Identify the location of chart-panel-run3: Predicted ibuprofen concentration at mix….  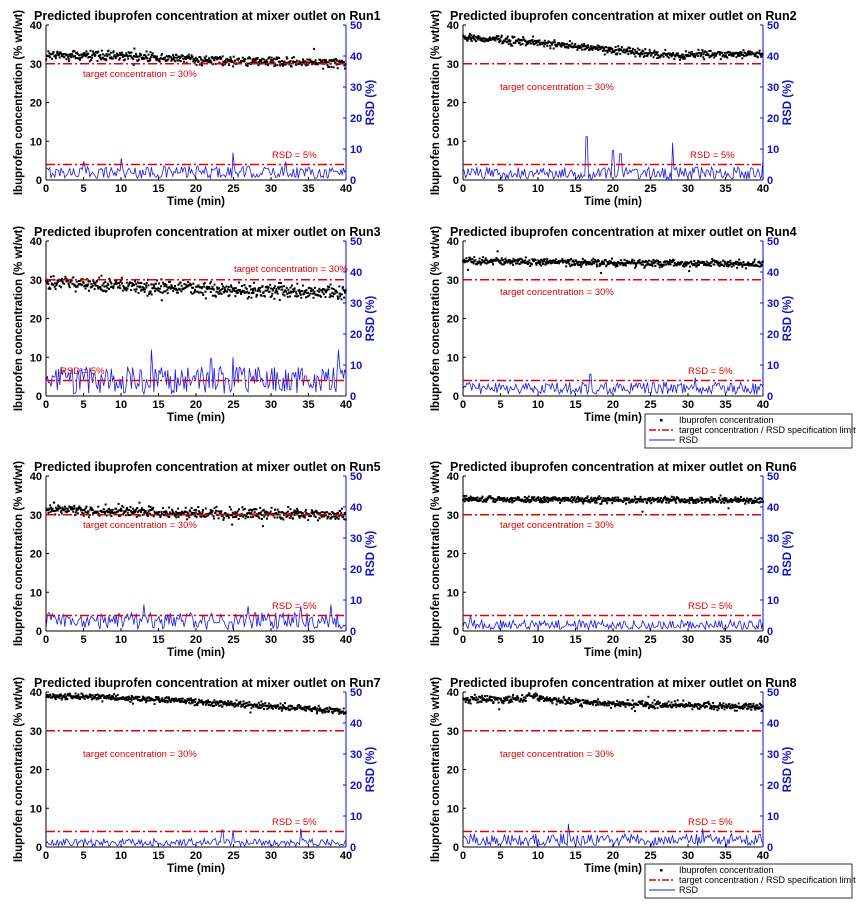
(197, 324).